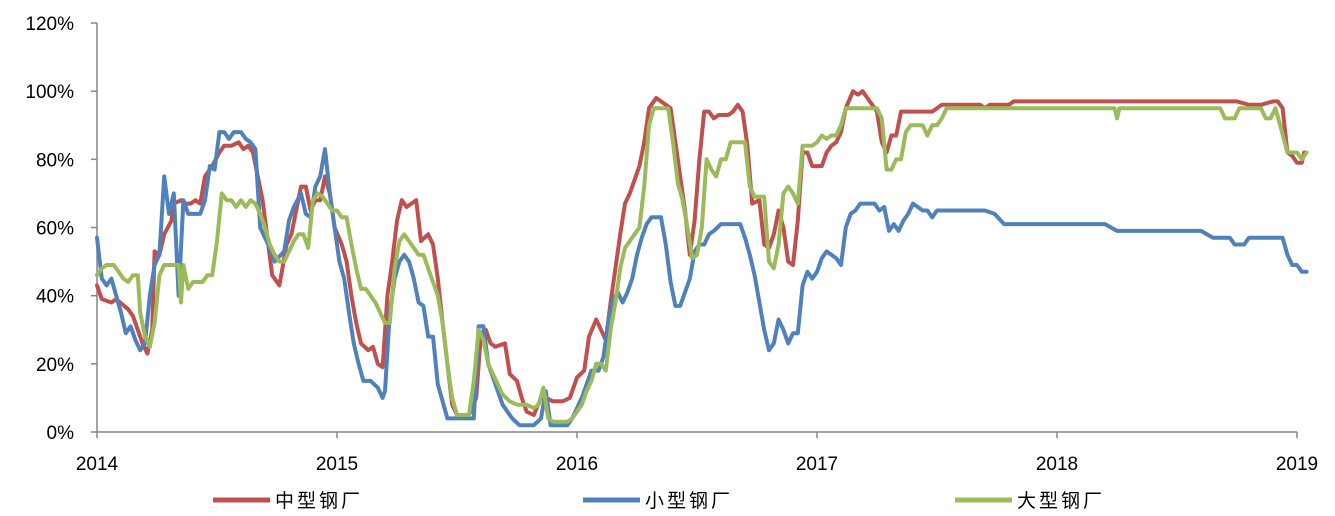 Image resolution: width=1335 pixels, height=516 pixels. Describe the element at coordinates (49, 24) in the screenshot. I see `y-tick-label: 120%` at that location.